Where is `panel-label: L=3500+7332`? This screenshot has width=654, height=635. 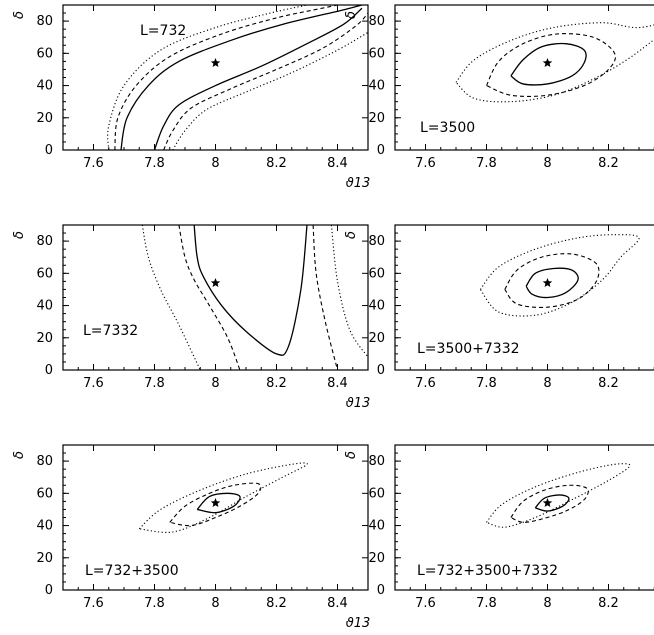
panel-label: L=3500+7332 is located at coordinates (468, 349).